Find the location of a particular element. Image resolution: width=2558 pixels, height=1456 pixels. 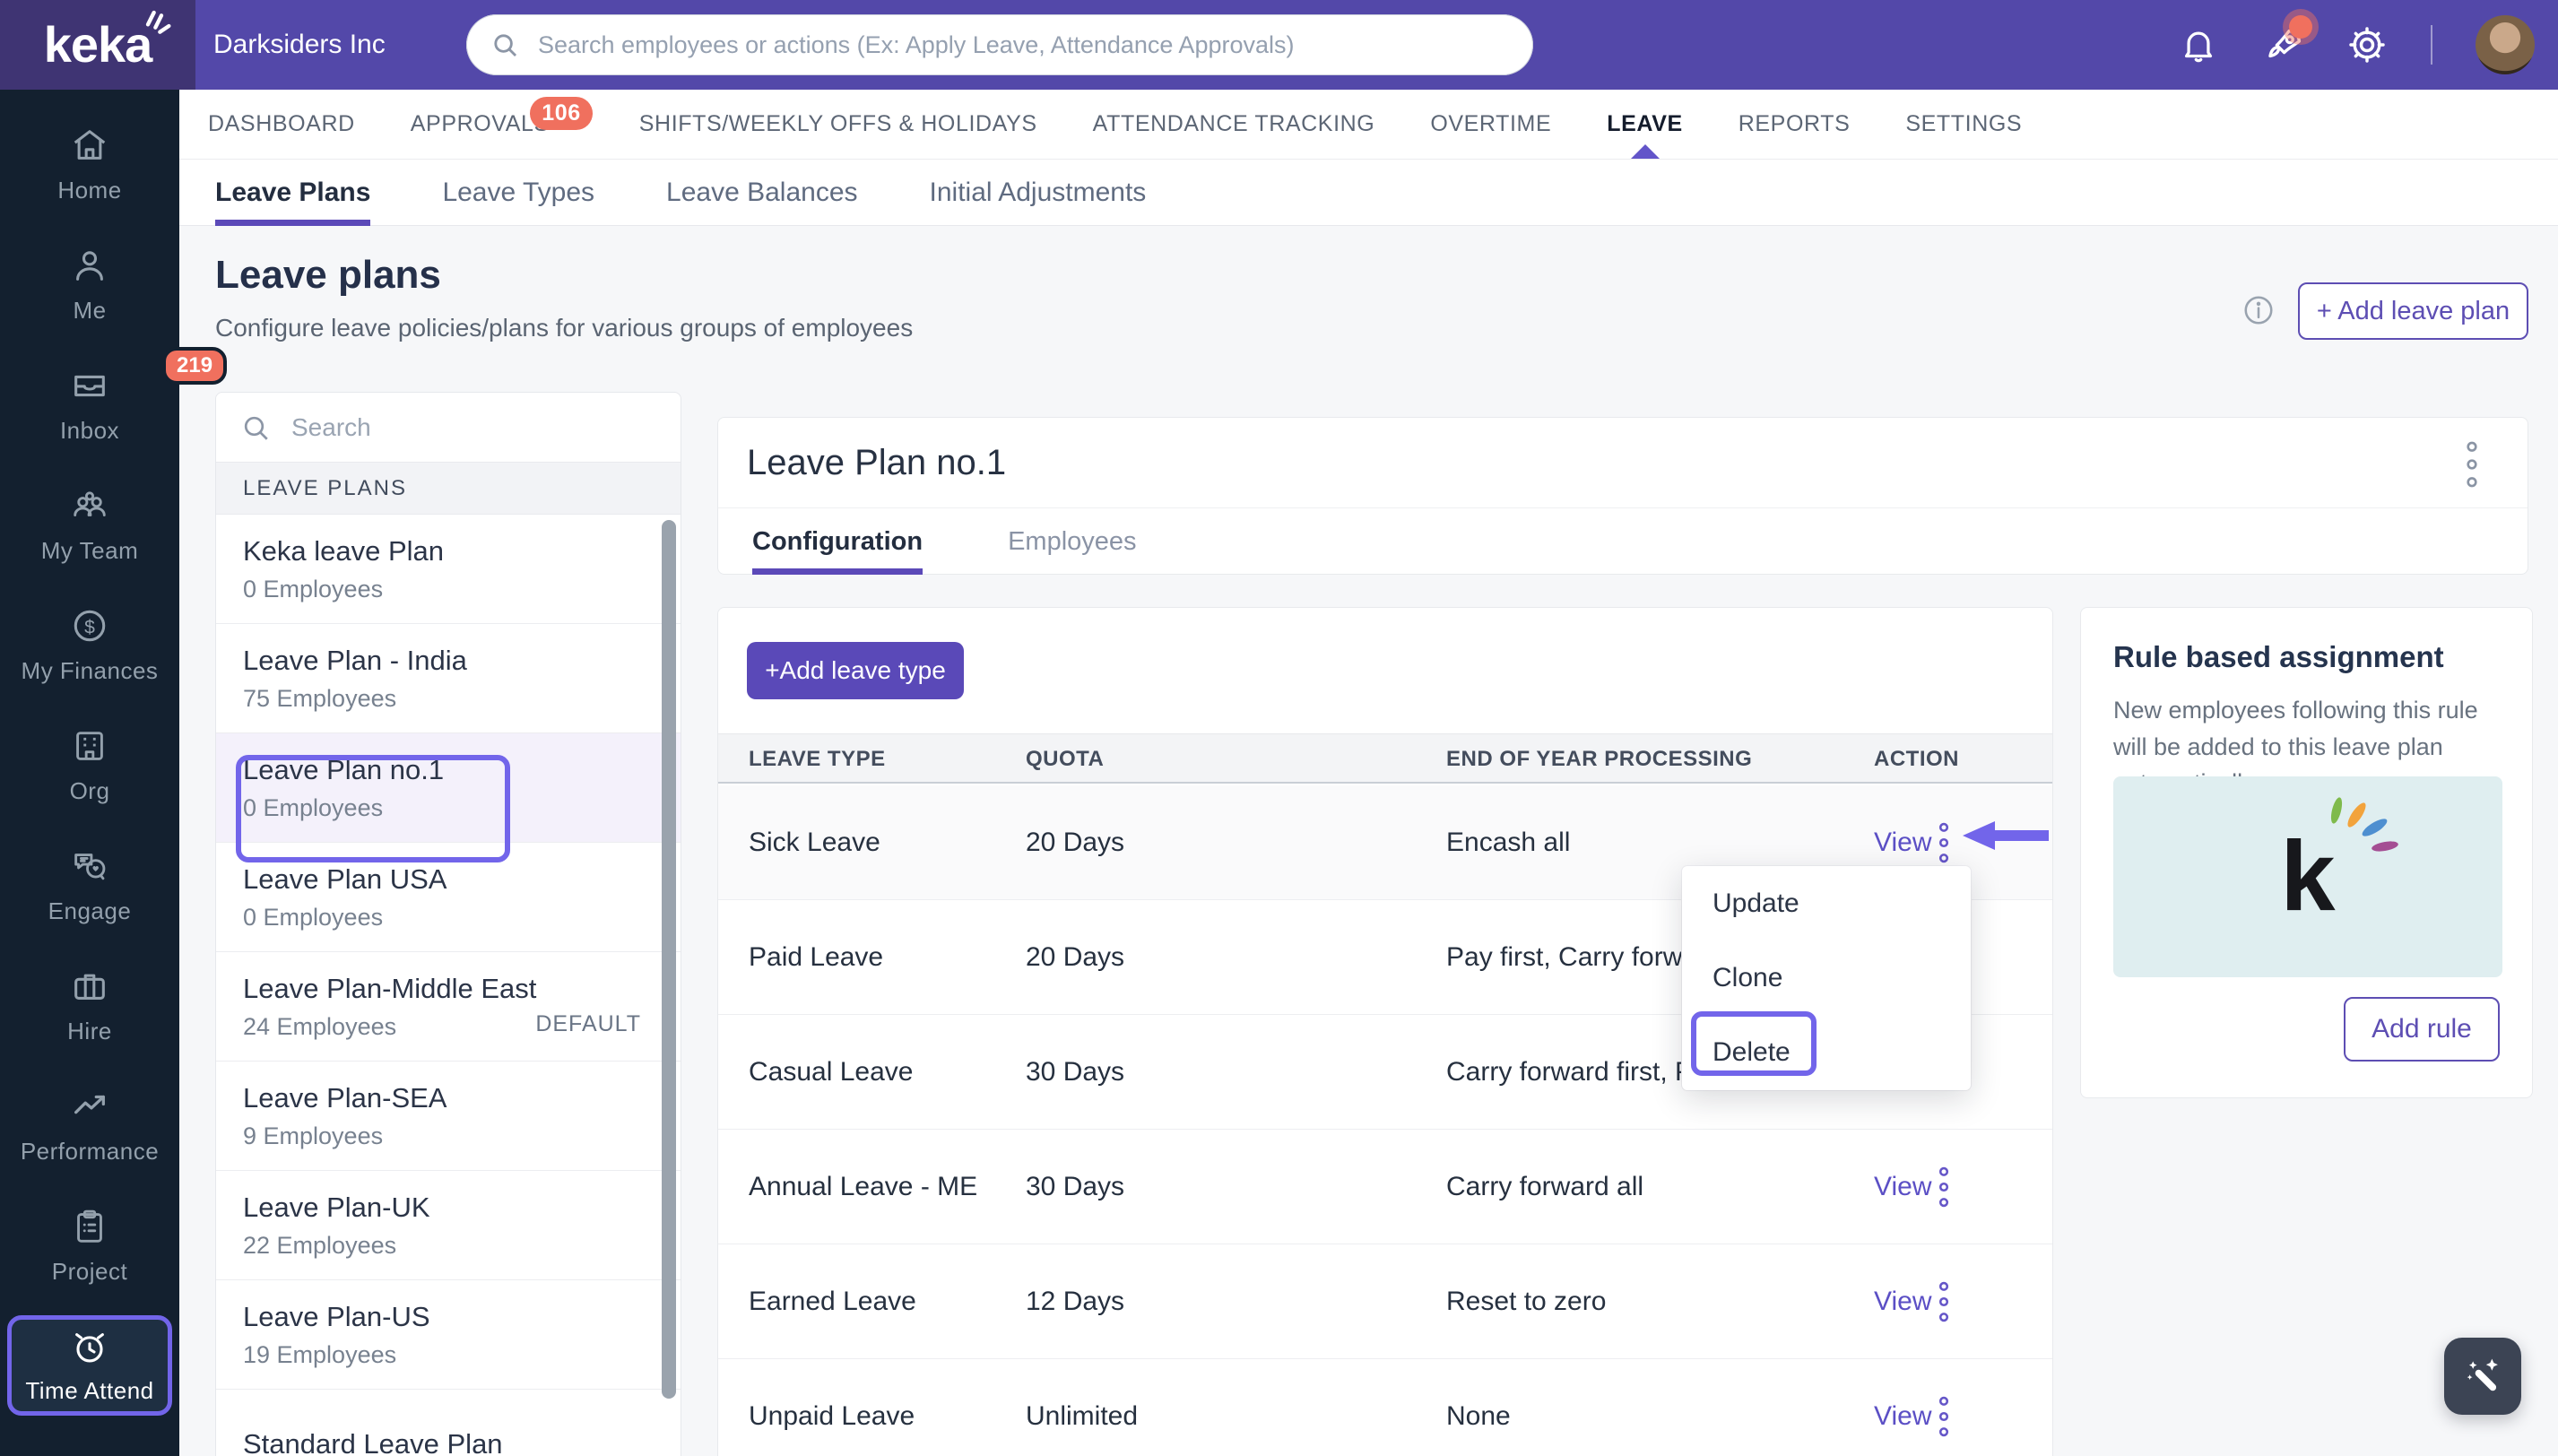

notifications-bell-icon is located at coordinates (2198, 44).